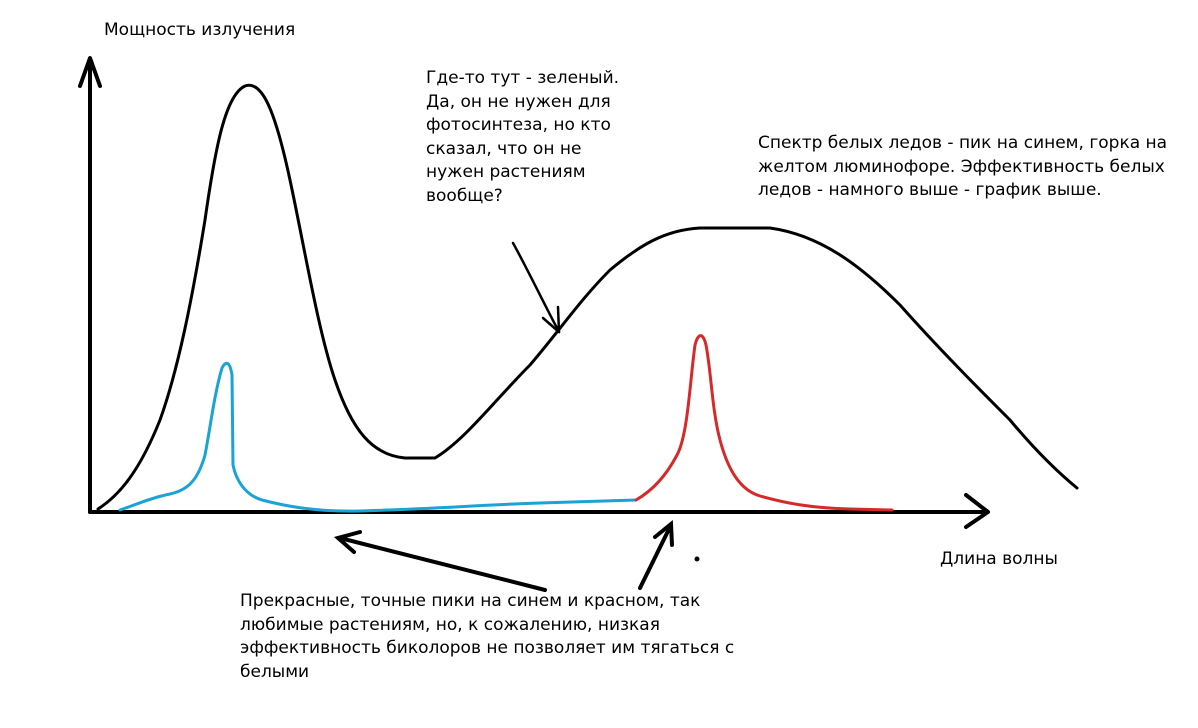 This screenshot has width=1198, height=728. I want to click on stray-dot, so click(697, 559).